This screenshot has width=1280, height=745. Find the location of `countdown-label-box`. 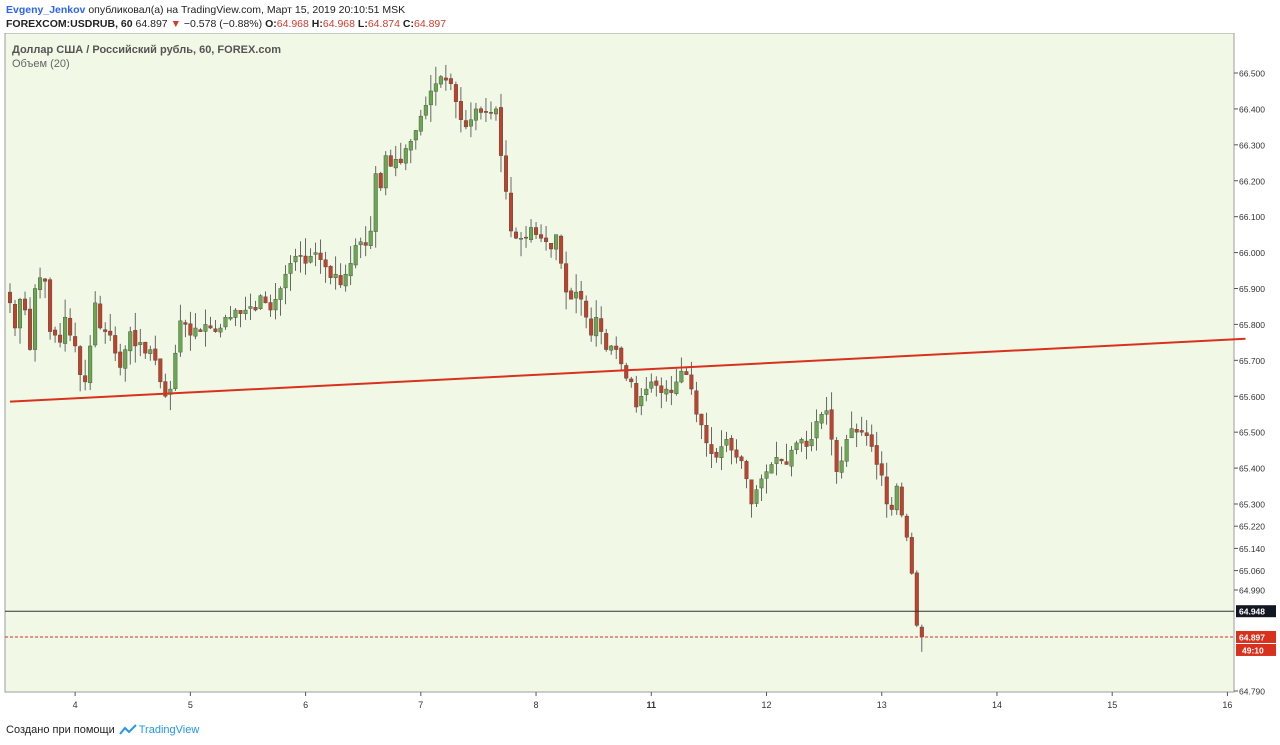

countdown-label-box is located at coordinates (1256, 649).